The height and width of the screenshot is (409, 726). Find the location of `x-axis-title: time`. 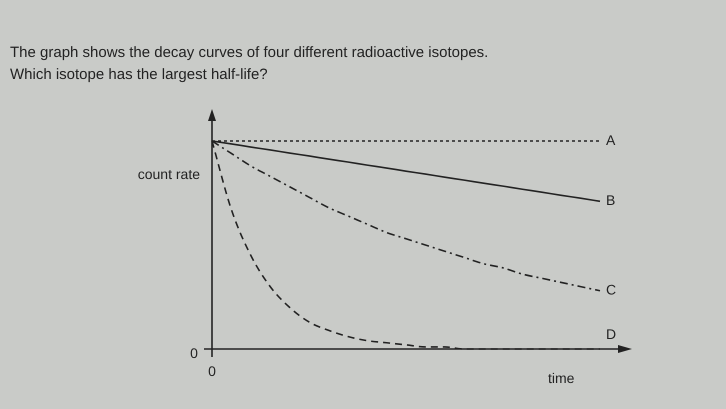

x-axis-title: time is located at coordinates (561, 378).